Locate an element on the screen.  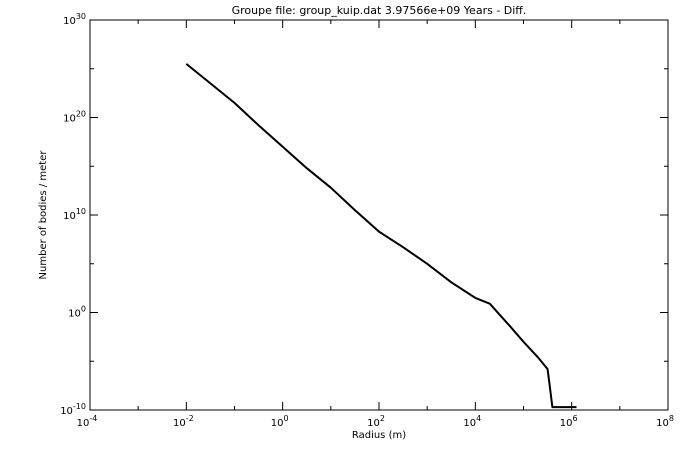
x-tick-label: 10⁸ is located at coordinates (665, 421).